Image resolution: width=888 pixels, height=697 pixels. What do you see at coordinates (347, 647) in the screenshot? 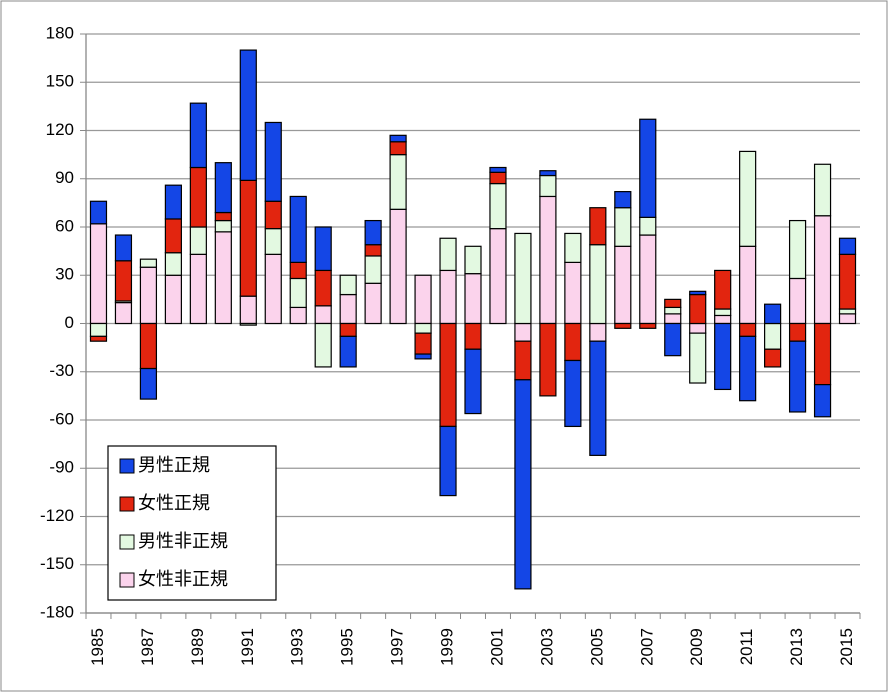
I see `x-tick-label: 1995` at bounding box center [347, 647].